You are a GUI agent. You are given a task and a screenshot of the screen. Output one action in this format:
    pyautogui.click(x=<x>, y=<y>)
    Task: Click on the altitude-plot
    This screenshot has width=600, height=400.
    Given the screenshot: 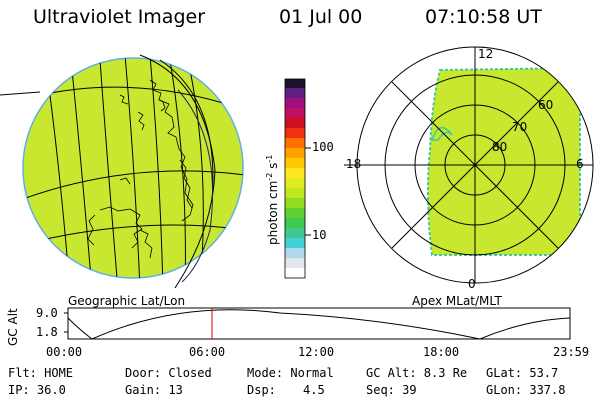 What is the action you would take?
    pyautogui.click(x=317, y=323)
    